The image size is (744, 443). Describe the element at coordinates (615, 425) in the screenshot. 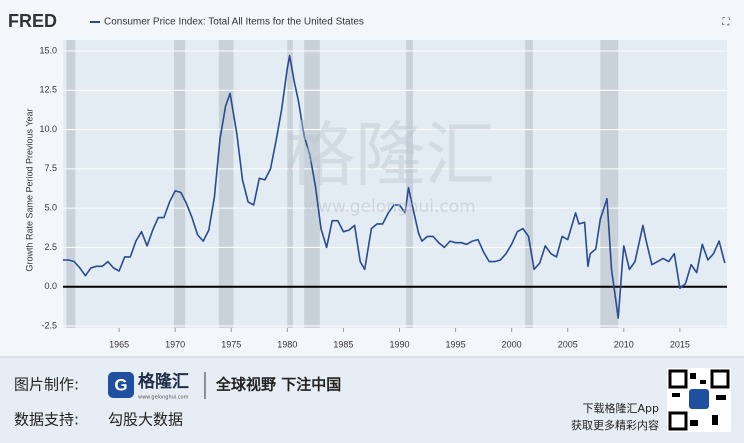

I see `app-line-2: 获取更多精彩内容` at that location.